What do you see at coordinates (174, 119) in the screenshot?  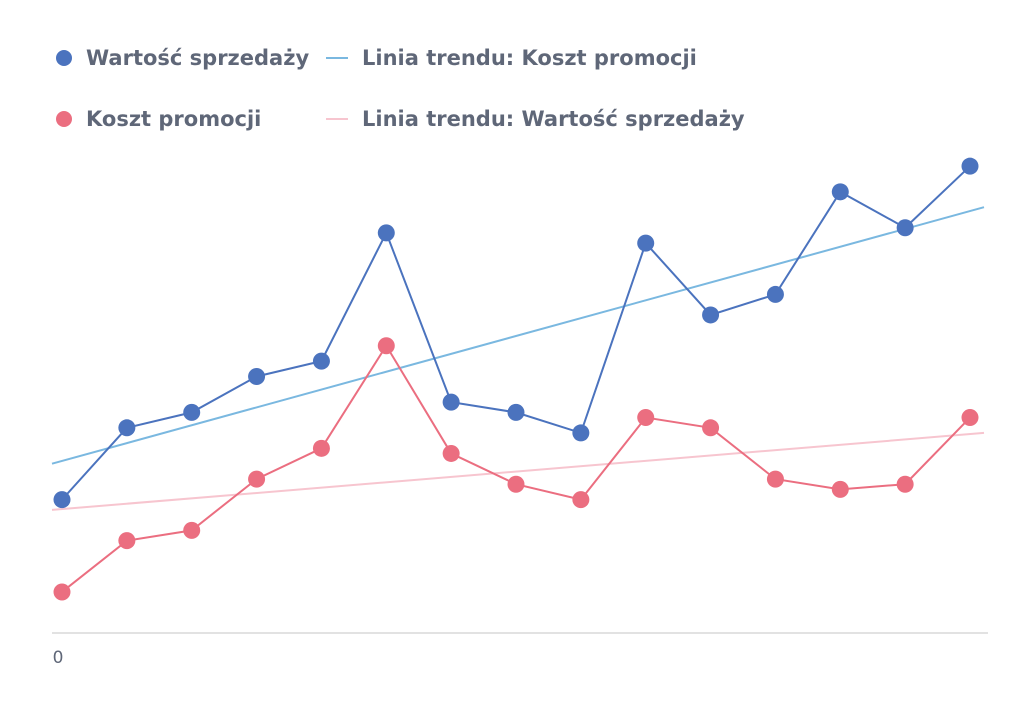 I see `legend-label-promo: Koszt promocji` at bounding box center [174, 119].